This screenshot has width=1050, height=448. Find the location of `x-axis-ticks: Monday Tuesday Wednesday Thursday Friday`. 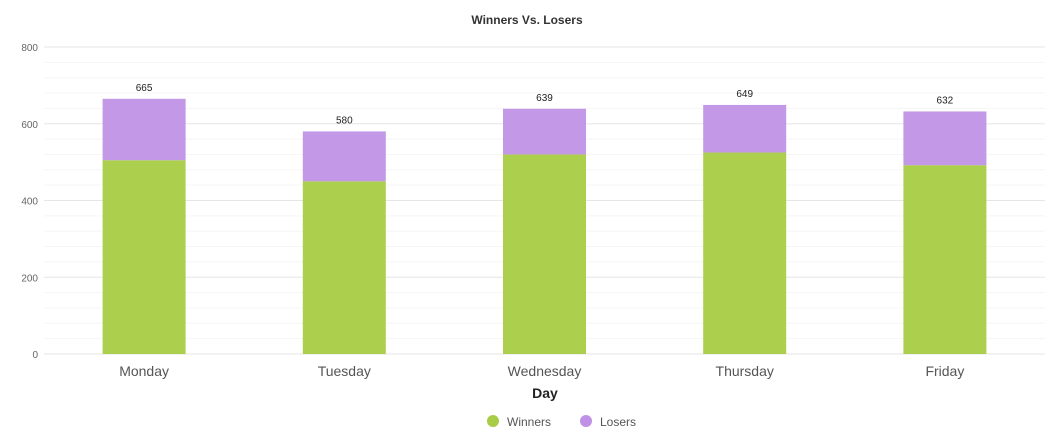

x-axis-ticks: Monday Tuesday Wednesday Thursday Friday is located at coordinates (541, 371).